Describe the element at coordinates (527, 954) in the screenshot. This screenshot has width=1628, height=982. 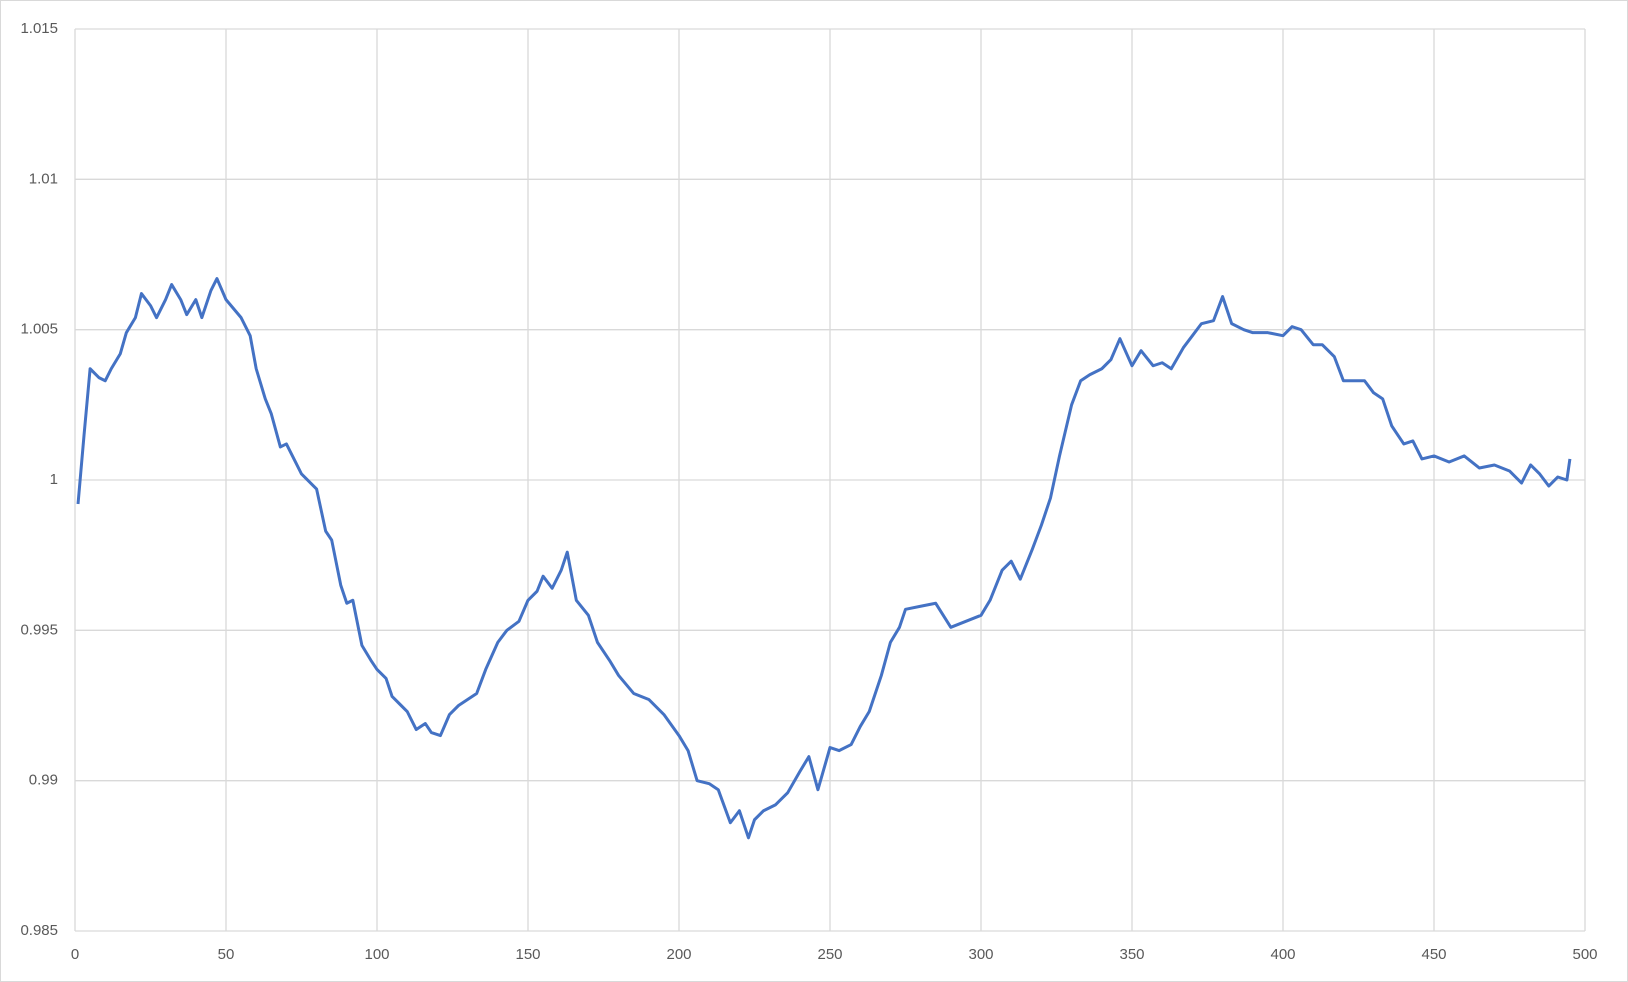
I see `x-tick-label: 150` at that location.